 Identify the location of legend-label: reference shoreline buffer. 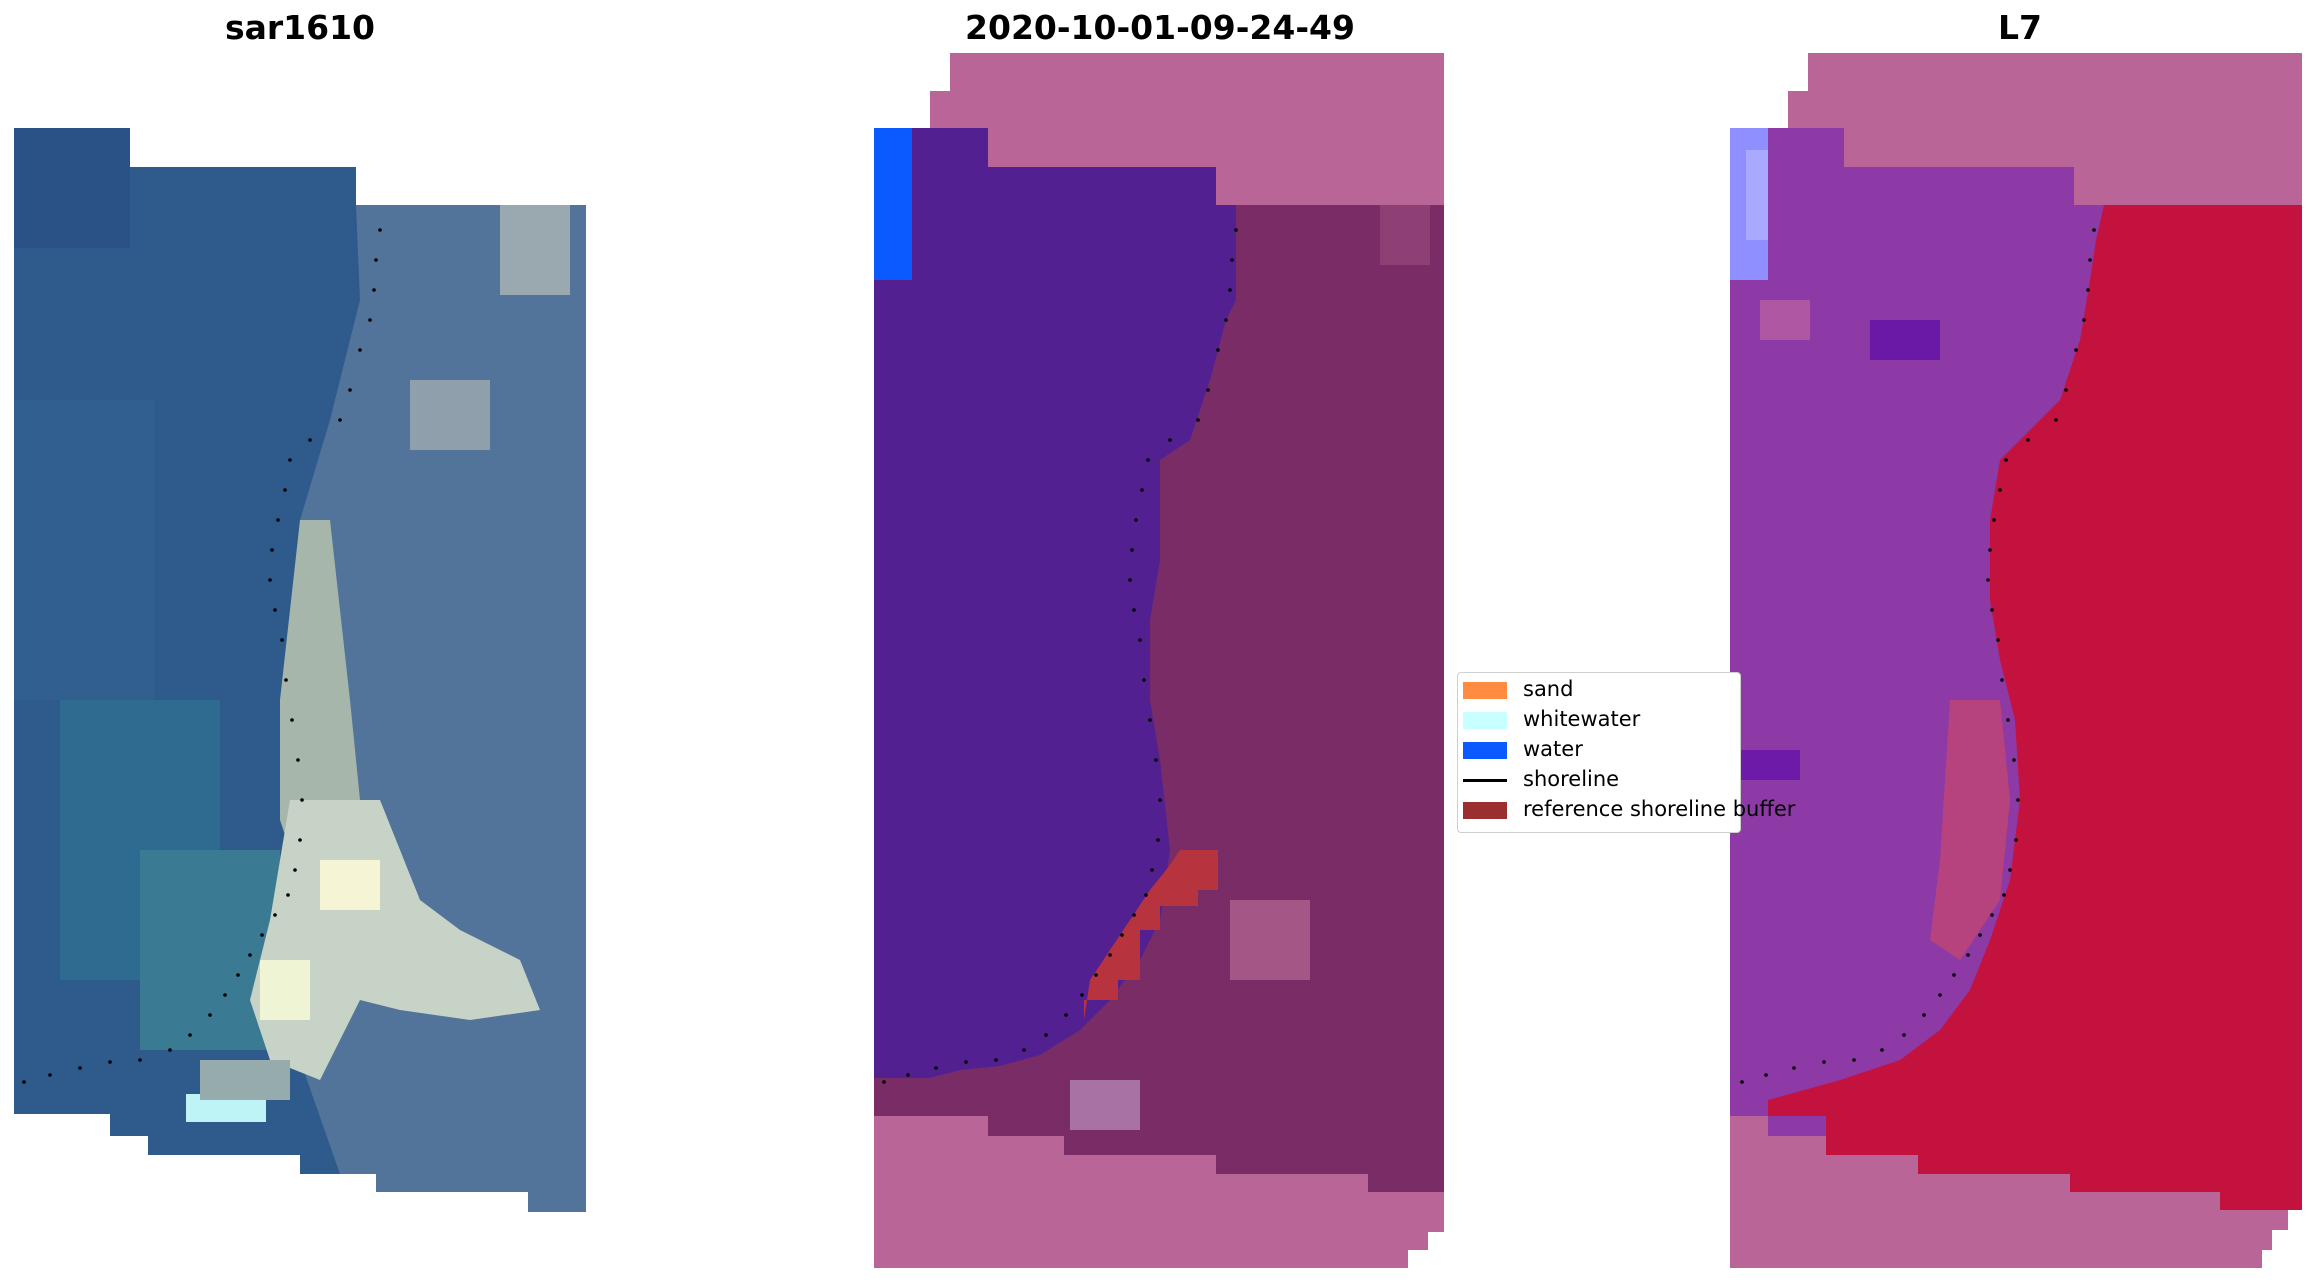
(1659, 809).